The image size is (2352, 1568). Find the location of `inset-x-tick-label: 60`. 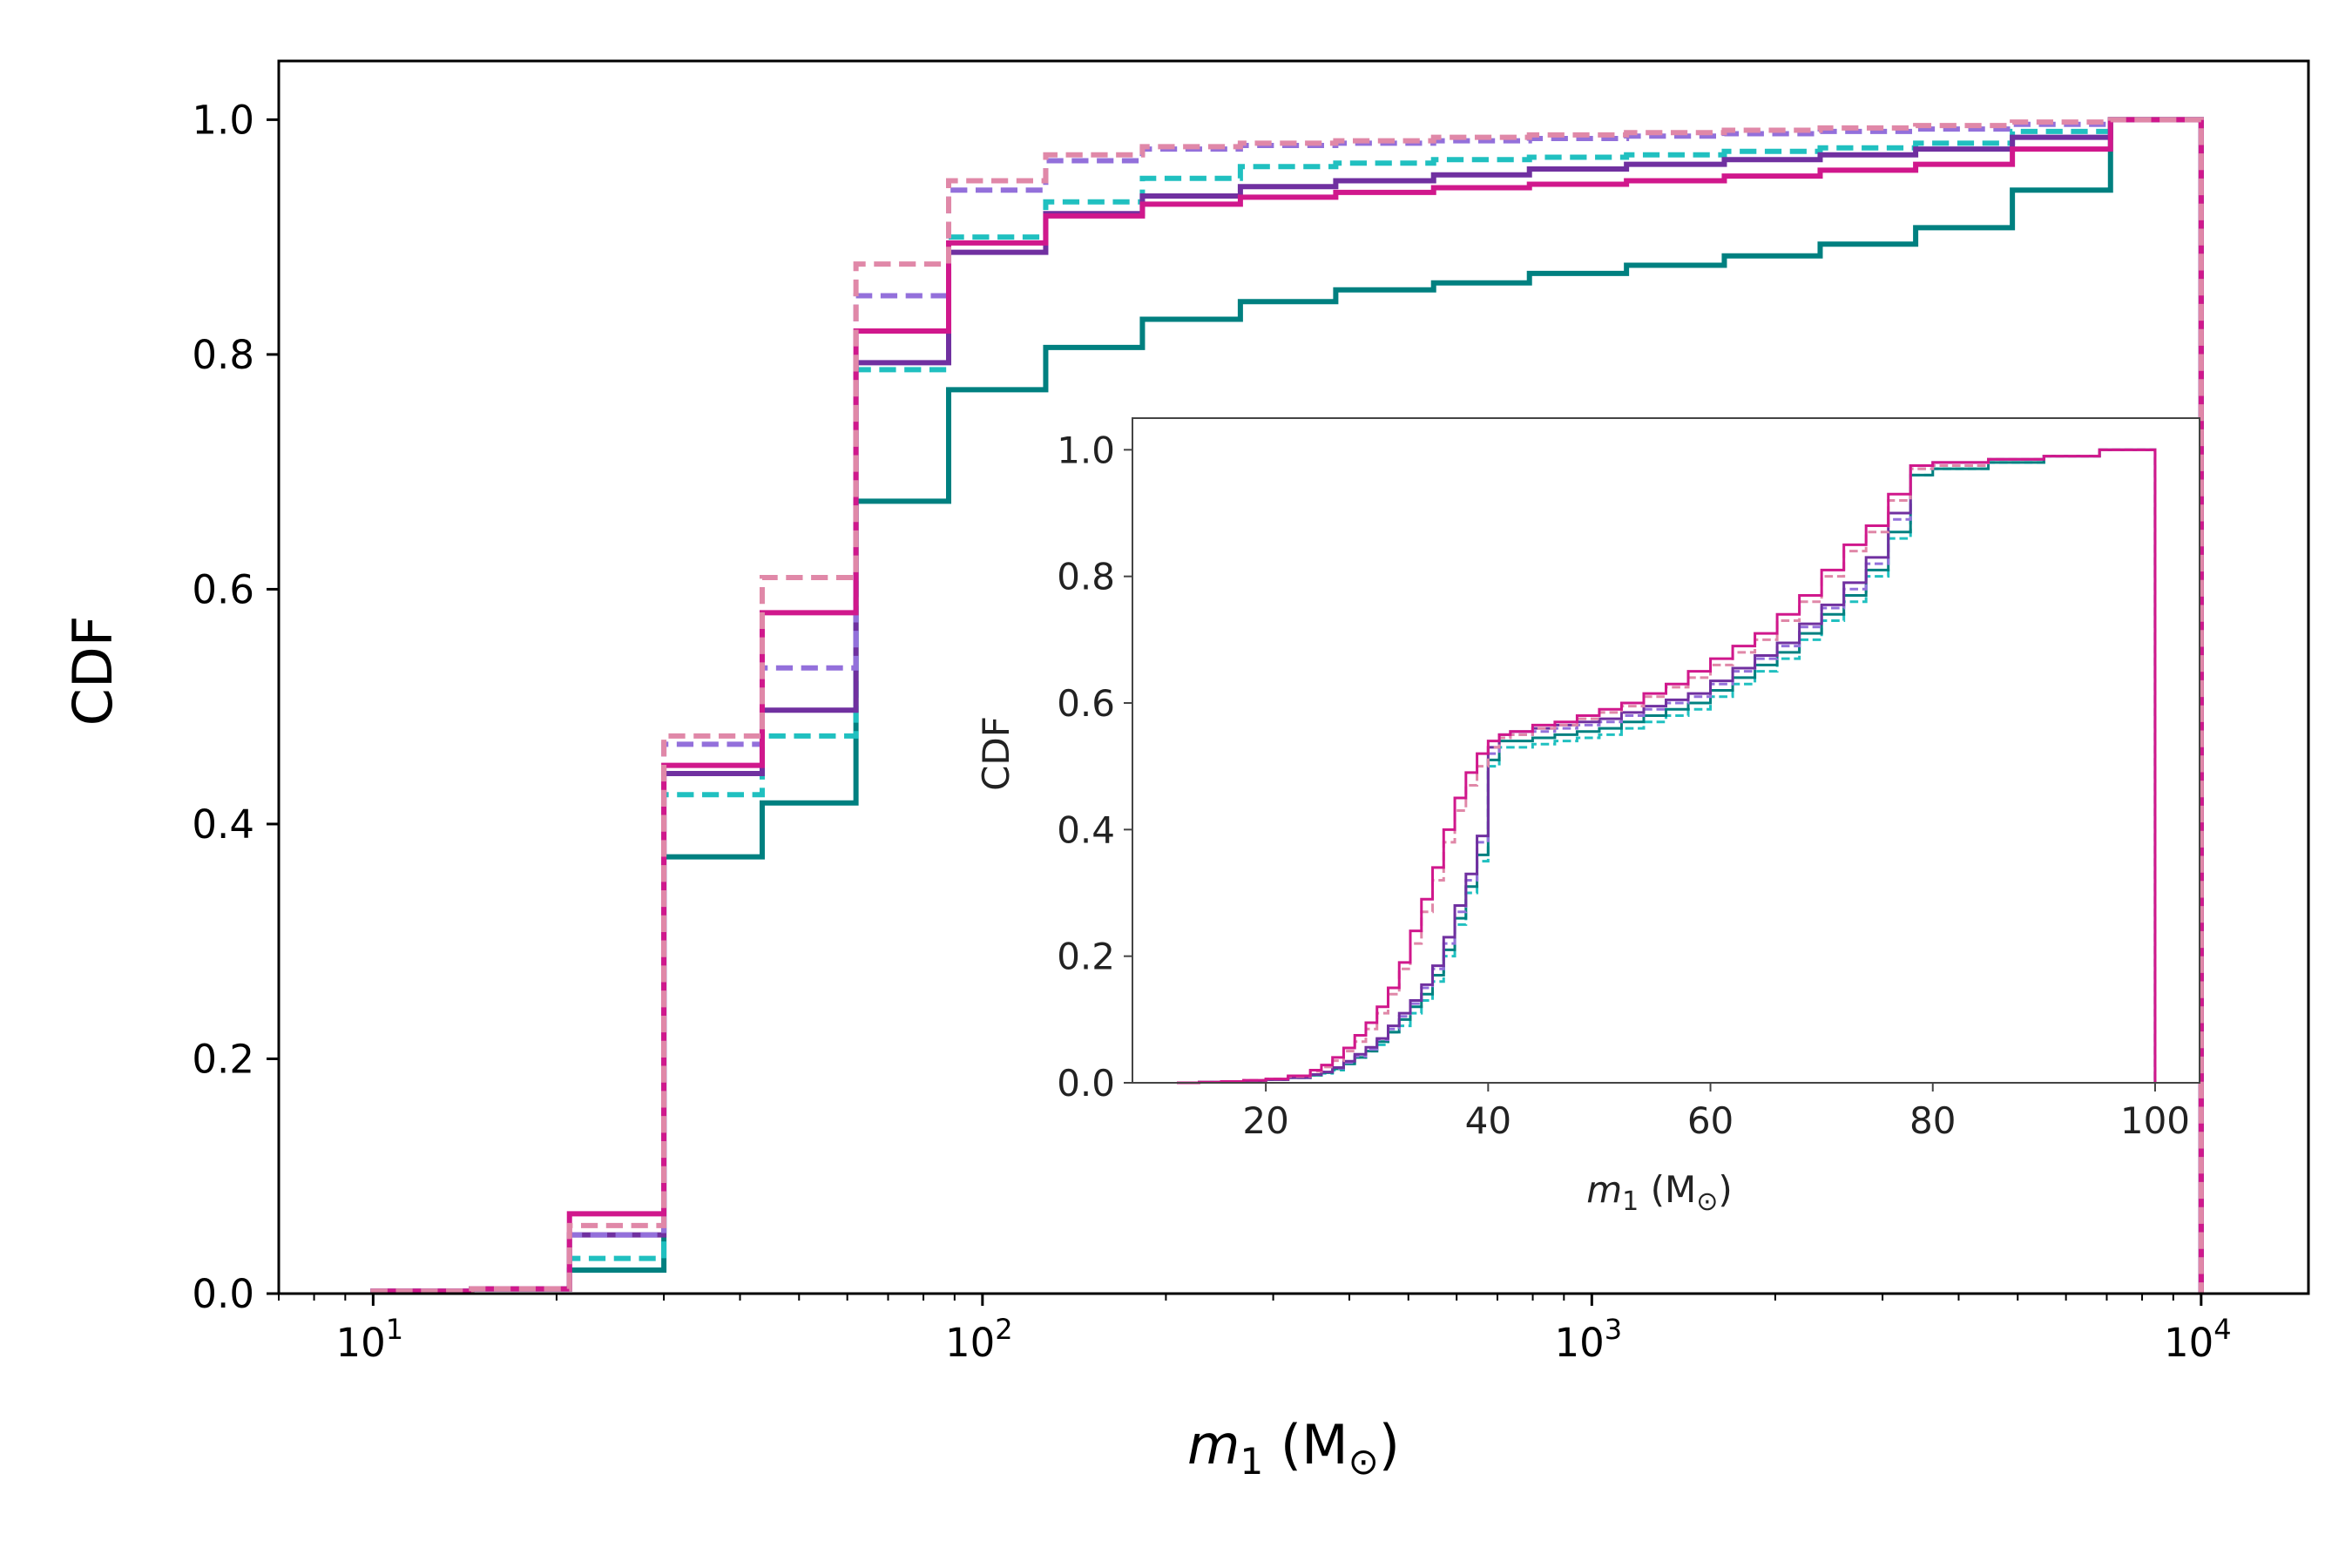

inset-x-tick-label: 60 is located at coordinates (1710, 1120).